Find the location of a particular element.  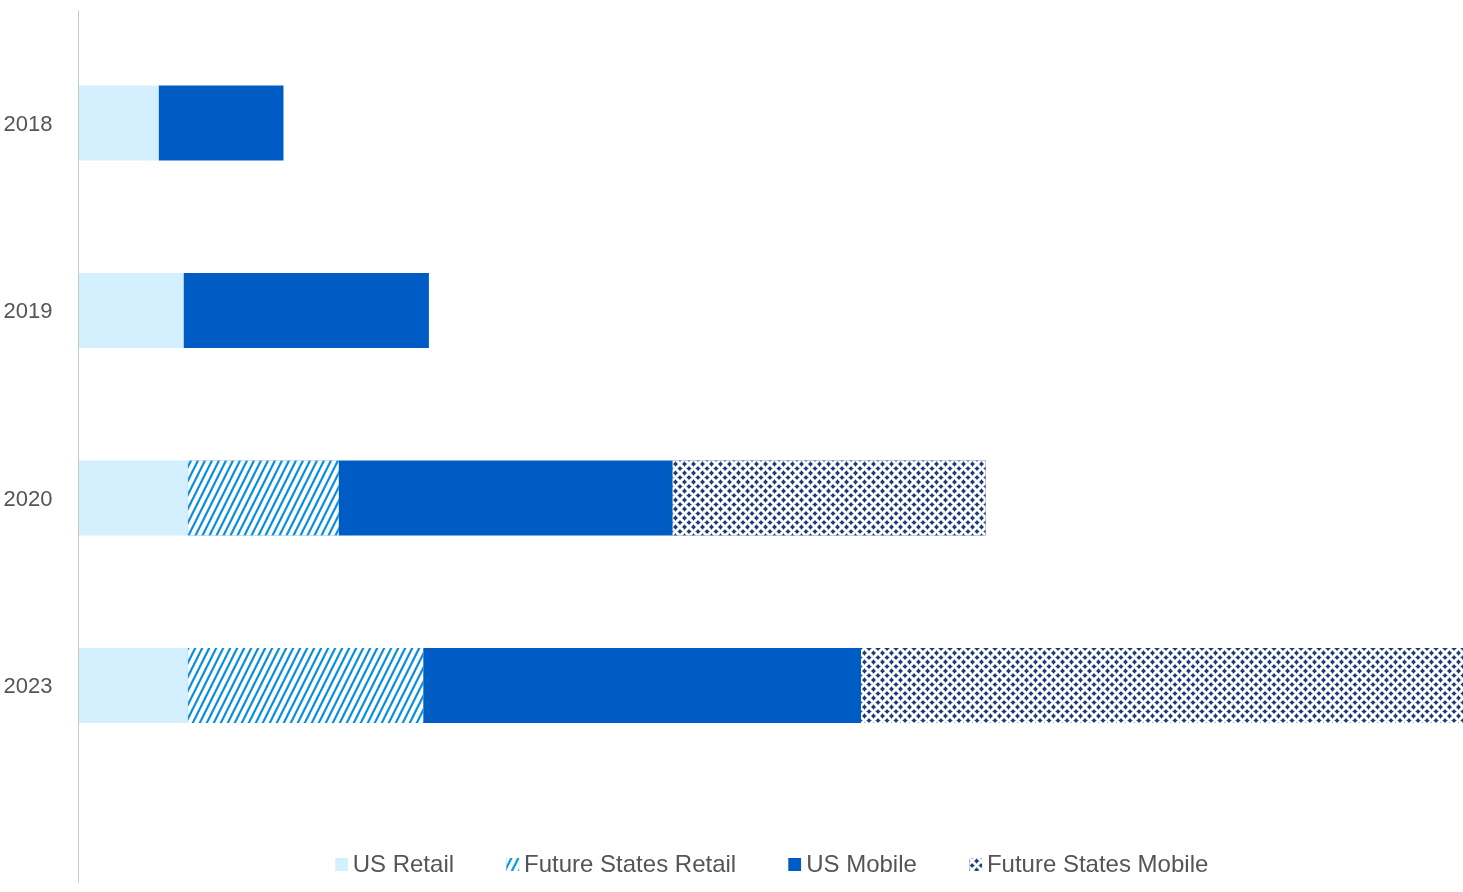

y-tick-label: 2018 is located at coordinates (28, 123).